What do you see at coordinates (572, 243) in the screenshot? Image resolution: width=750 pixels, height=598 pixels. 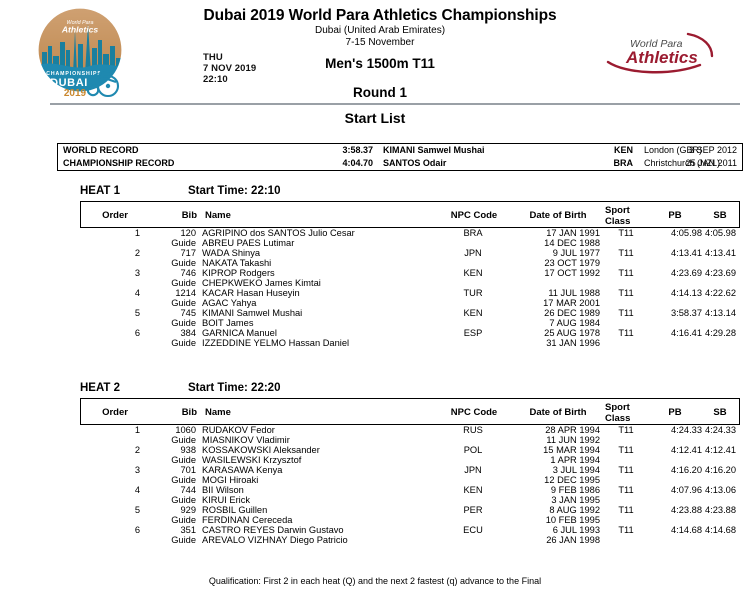 I see `cell-guide-date-of-birth: 14 DEC 1988` at bounding box center [572, 243].